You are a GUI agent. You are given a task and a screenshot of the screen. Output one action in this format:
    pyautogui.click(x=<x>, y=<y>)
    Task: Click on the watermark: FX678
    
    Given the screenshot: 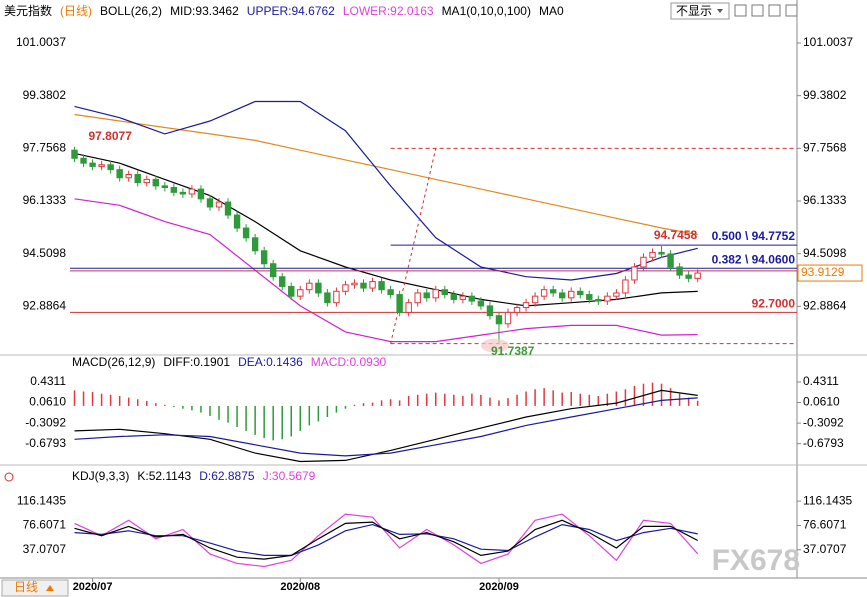 What is the action you would take?
    pyautogui.click(x=756, y=560)
    